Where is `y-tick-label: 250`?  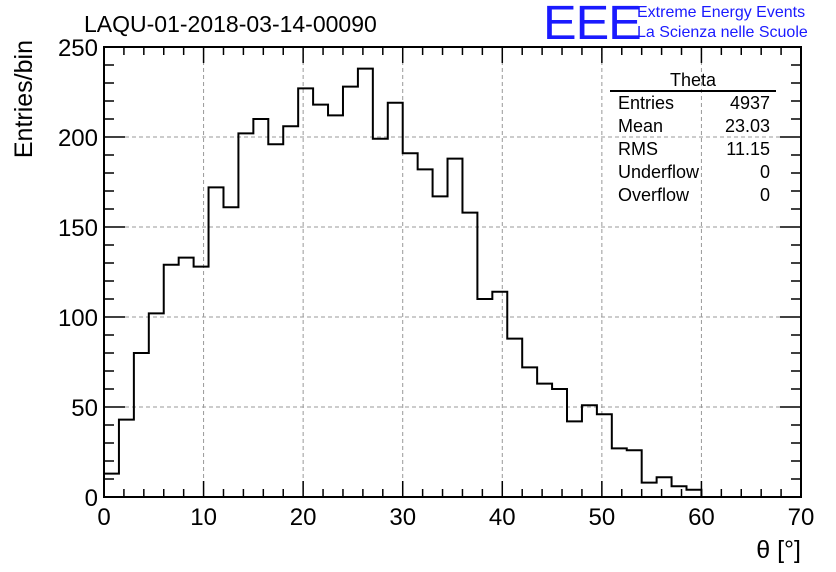
y-tick-label: 250 is located at coordinates (78, 48).